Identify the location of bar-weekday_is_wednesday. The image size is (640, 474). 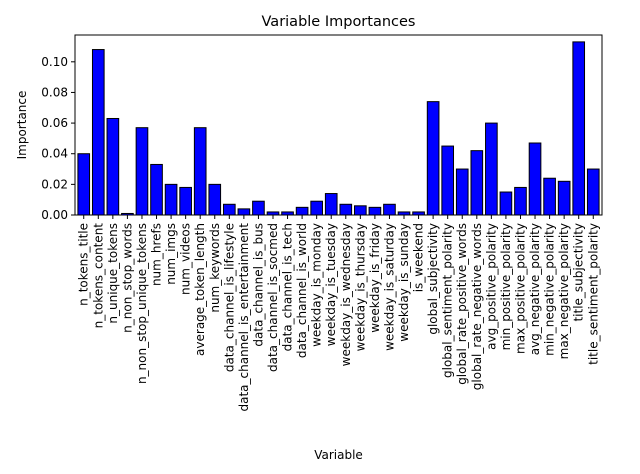
(346, 209).